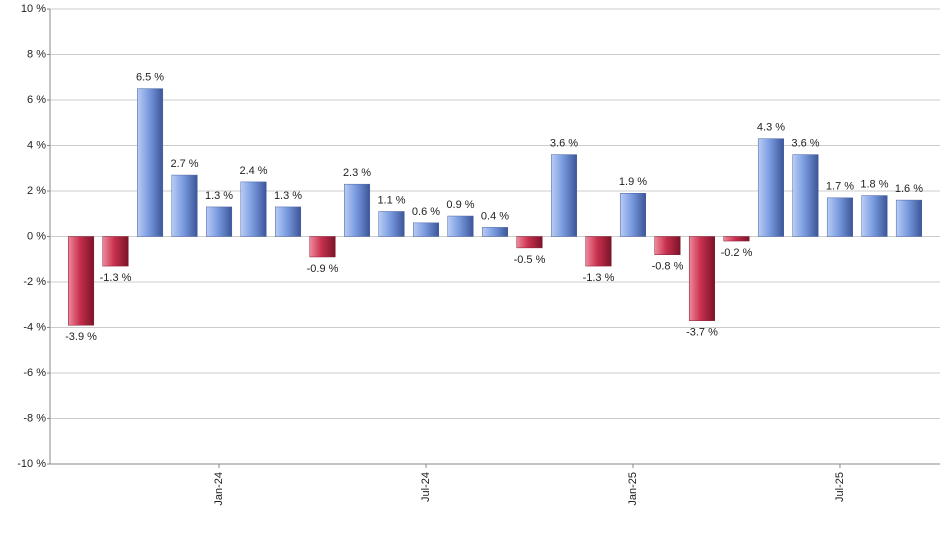 This screenshot has height=550, width=940. I want to click on value-label: 0.4 %, so click(495, 216).